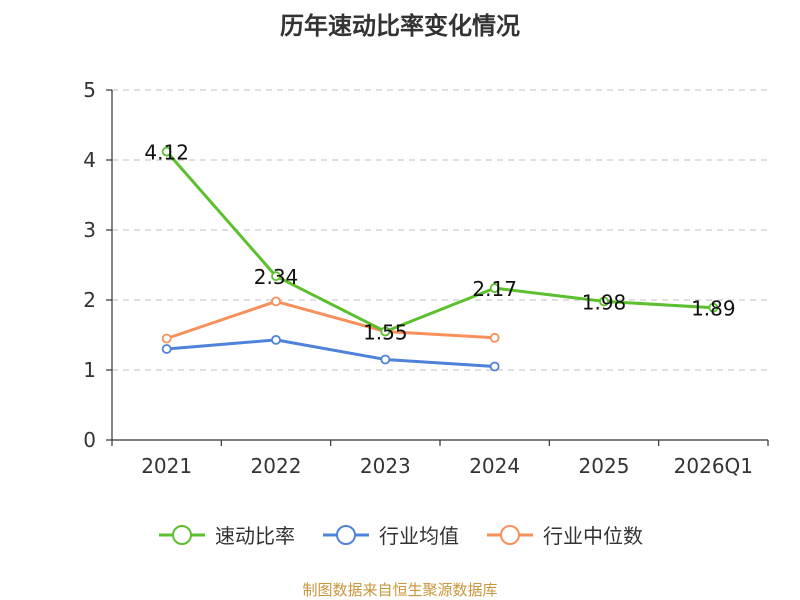 The height and width of the screenshot is (600, 800). Describe the element at coordinates (89, 440) in the screenshot. I see `y-tick-label: 0` at that location.